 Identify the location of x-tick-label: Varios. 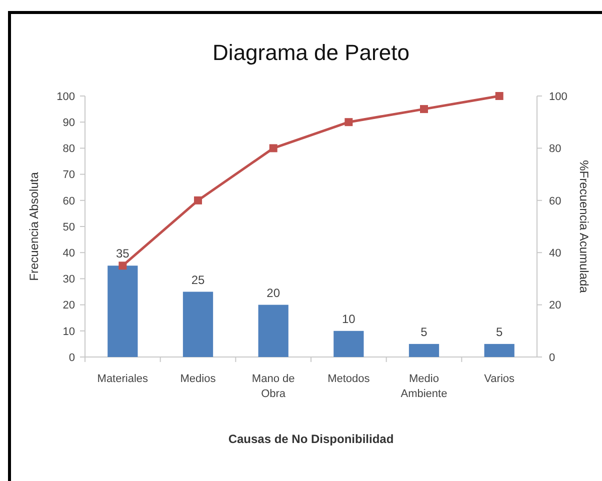
(500, 379).